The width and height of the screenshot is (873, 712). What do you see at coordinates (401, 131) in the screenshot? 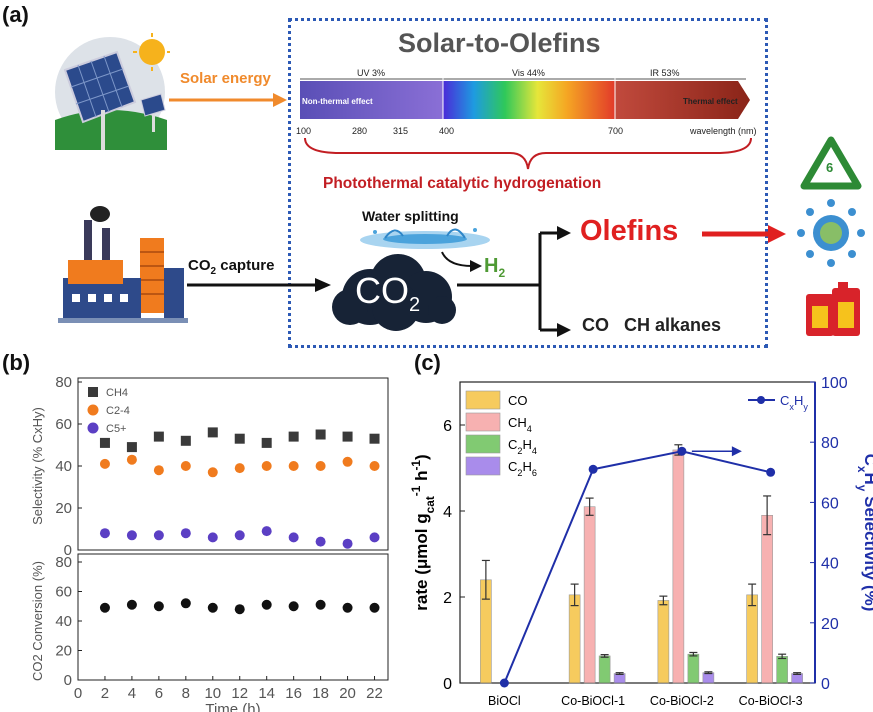
I see `tick-315: 315` at bounding box center [401, 131].